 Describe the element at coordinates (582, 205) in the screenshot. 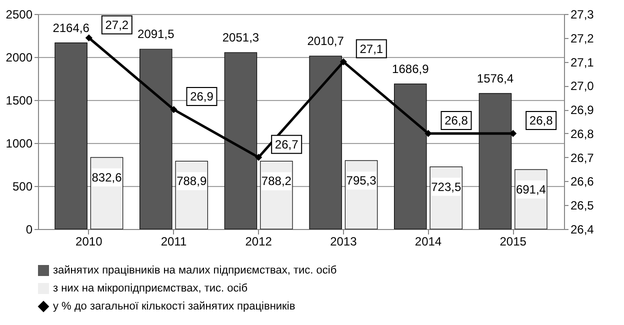

I see `y2-tick-label: 26,5` at that location.